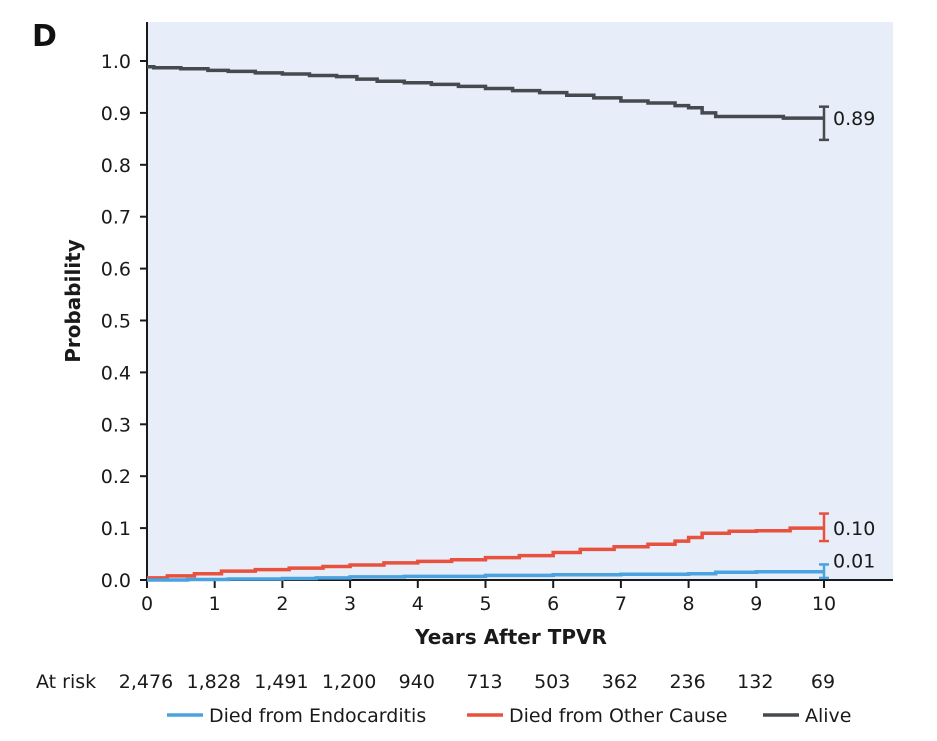 The image size is (937, 741). What do you see at coordinates (116, 322) in the screenshot?
I see `y-tick-label: 0.5` at bounding box center [116, 322].